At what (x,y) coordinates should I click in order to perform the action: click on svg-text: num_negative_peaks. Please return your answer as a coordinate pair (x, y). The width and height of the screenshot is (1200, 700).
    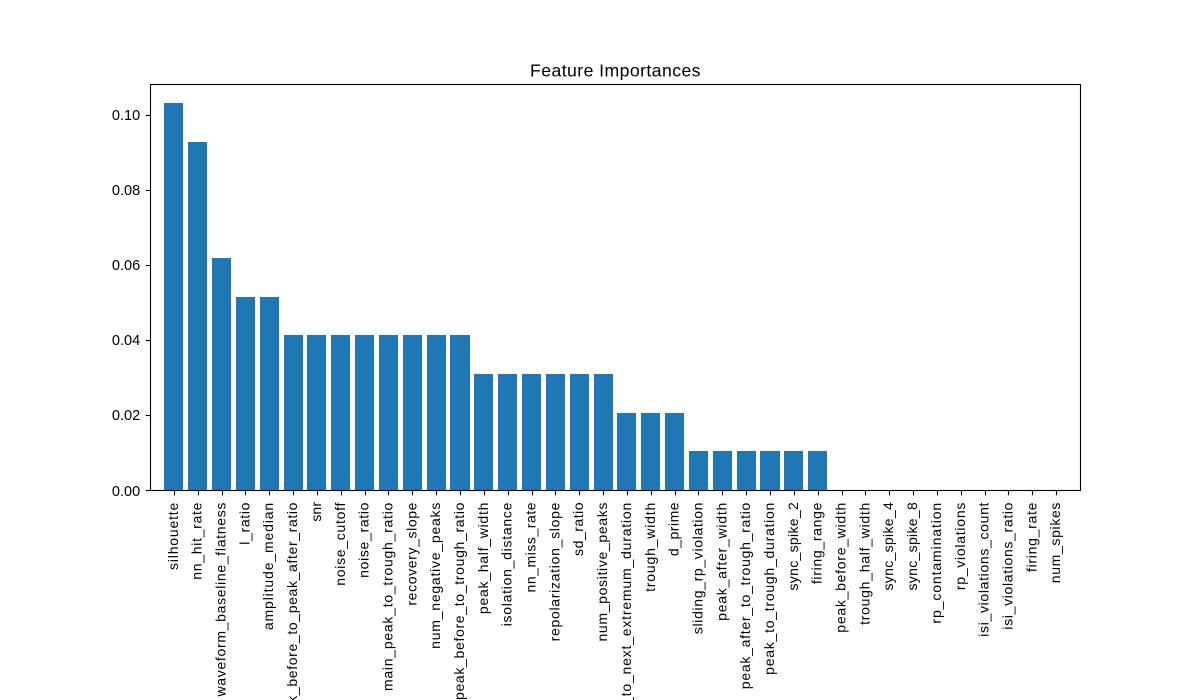
    Looking at the image, I should click on (435, 575).